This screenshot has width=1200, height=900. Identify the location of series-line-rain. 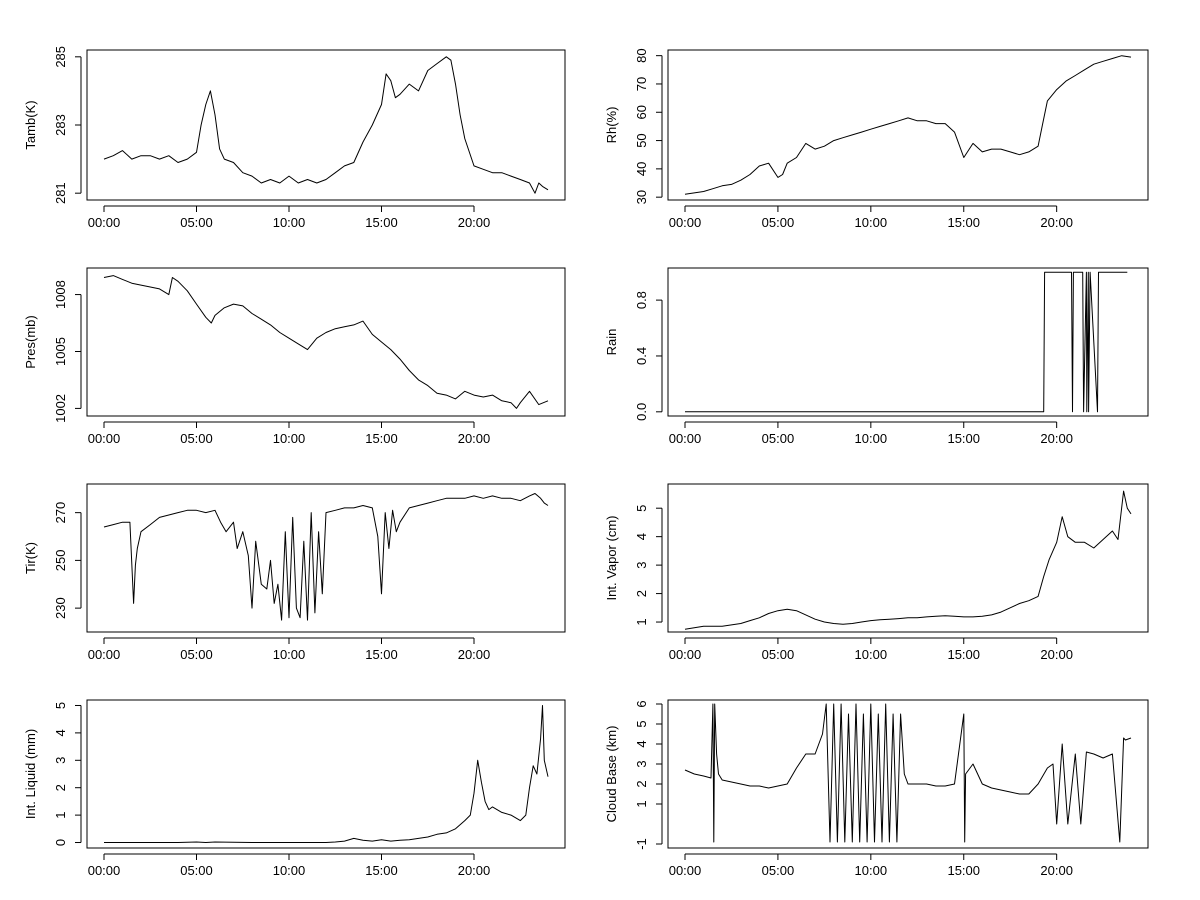
(906, 342).